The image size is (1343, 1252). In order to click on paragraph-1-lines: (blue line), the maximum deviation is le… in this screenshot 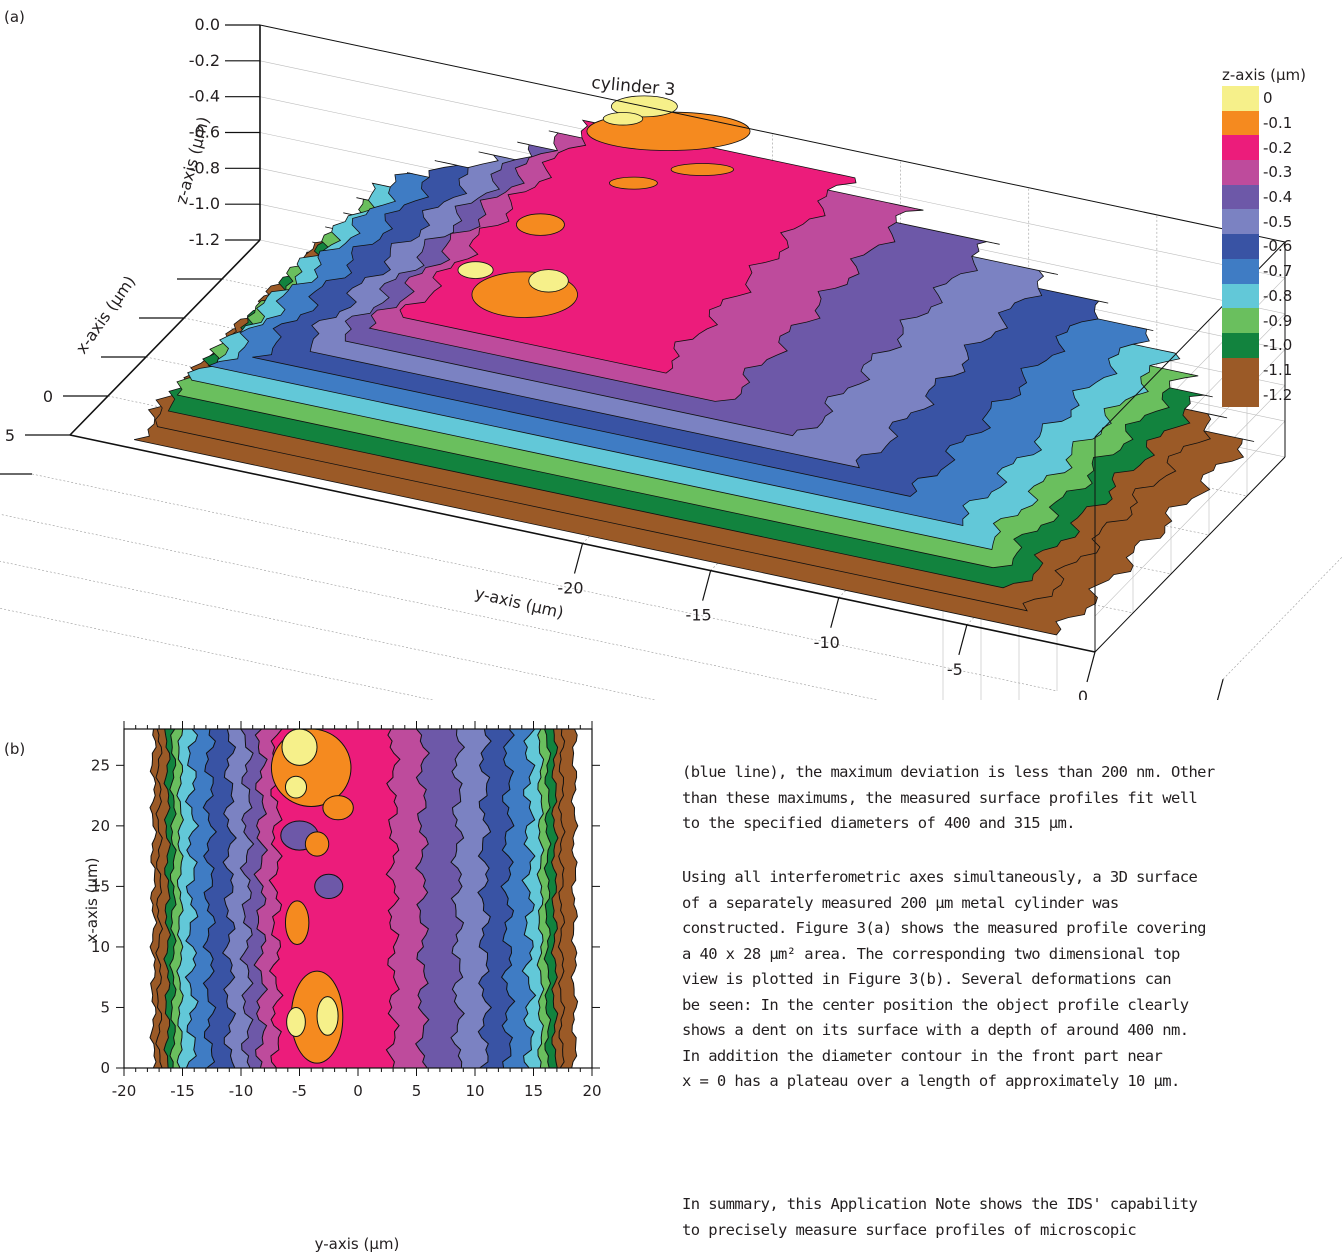, I will do `click(1012, 798)`.